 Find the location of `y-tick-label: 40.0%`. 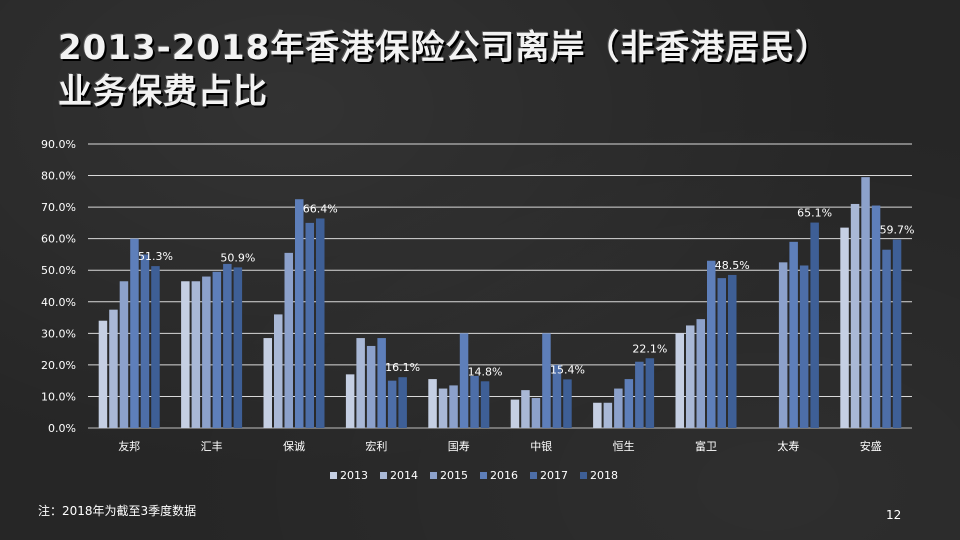

y-tick-label: 40.0% is located at coordinates (58, 302).